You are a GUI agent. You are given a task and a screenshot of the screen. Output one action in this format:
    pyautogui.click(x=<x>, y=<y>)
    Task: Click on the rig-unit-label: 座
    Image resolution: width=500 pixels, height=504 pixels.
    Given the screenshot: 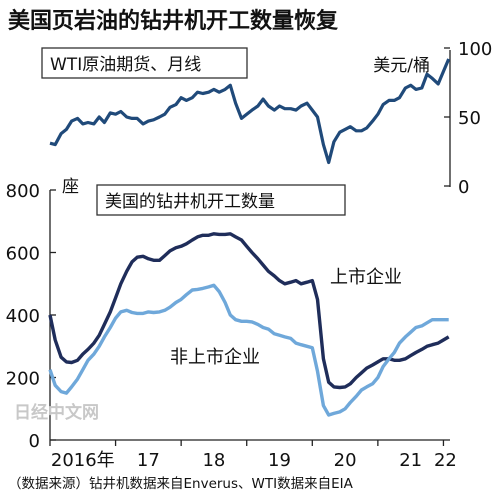 What is the action you would take?
    pyautogui.click(x=70, y=187)
    